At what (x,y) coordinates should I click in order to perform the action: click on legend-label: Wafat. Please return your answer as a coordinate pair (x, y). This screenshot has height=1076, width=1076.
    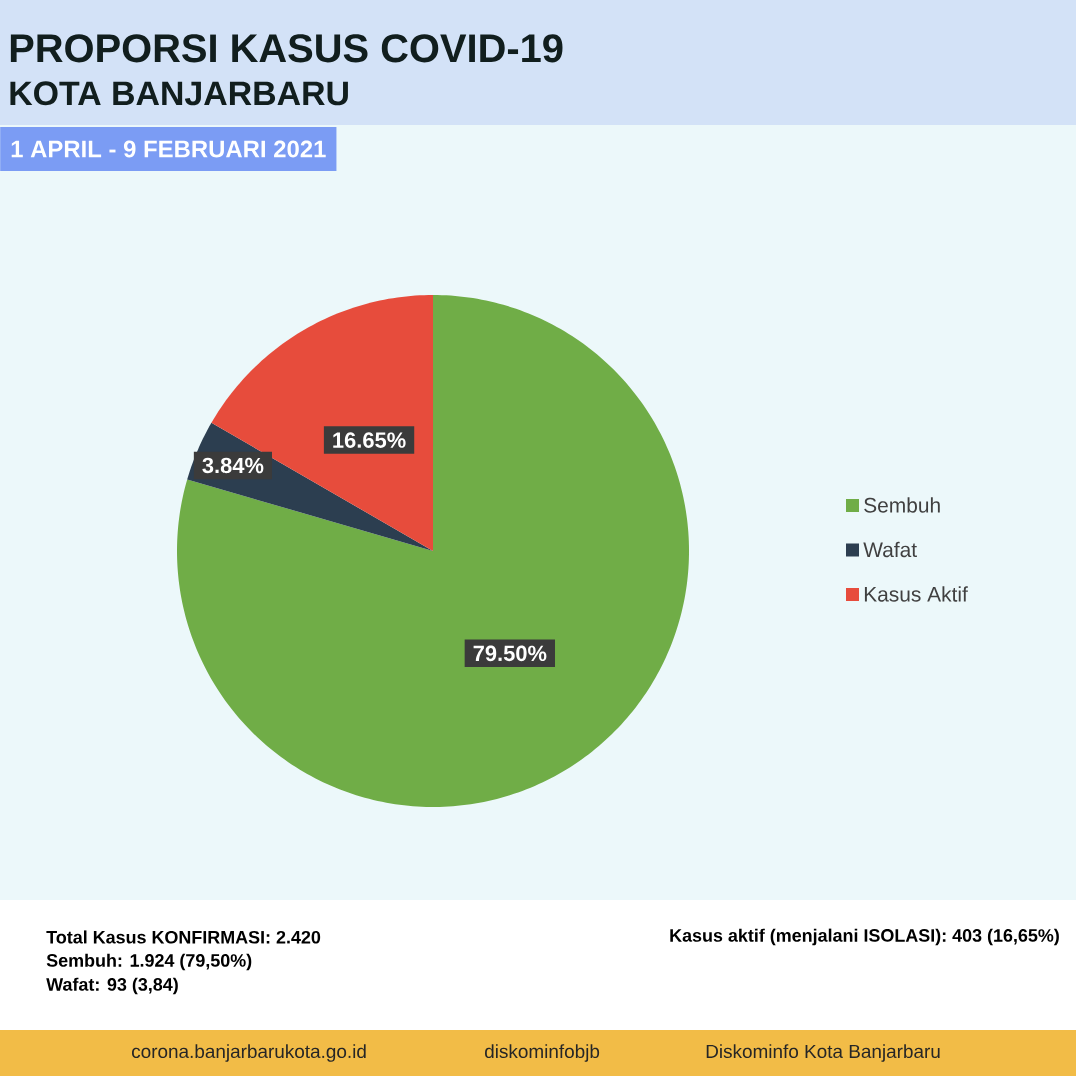
    Looking at the image, I should click on (890, 549).